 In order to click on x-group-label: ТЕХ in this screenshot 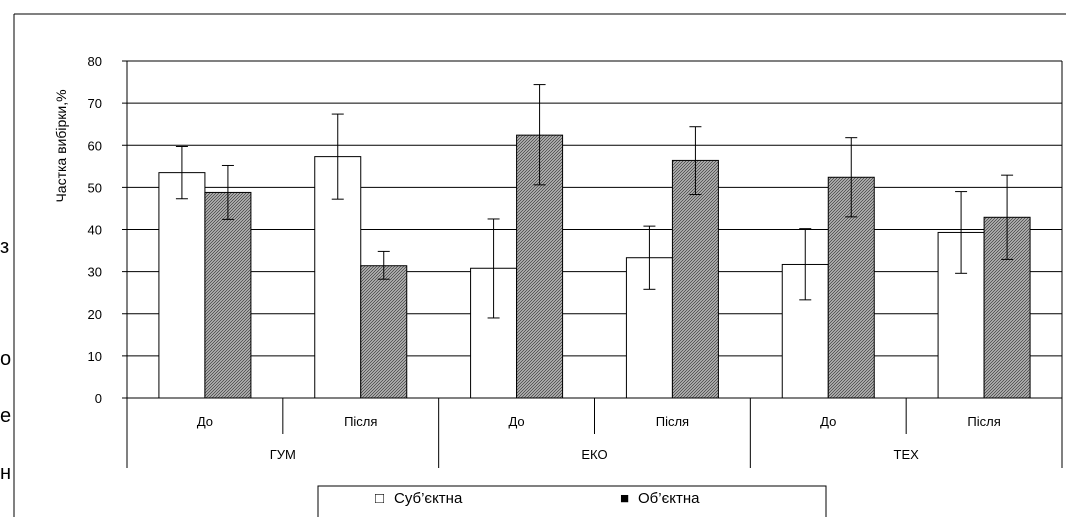, I will do `click(907, 454)`.